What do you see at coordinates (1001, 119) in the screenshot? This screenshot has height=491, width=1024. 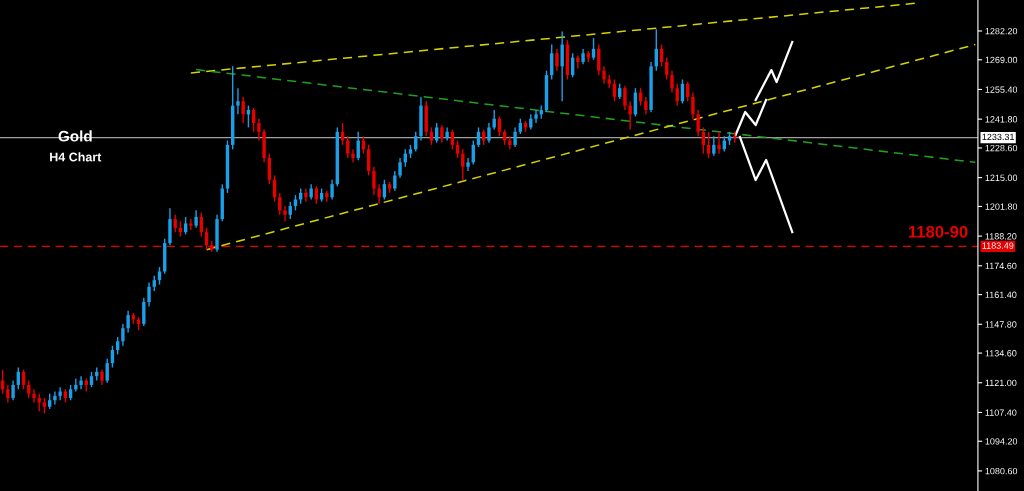 I see `y-tick-label: 1241.80` at bounding box center [1001, 119].